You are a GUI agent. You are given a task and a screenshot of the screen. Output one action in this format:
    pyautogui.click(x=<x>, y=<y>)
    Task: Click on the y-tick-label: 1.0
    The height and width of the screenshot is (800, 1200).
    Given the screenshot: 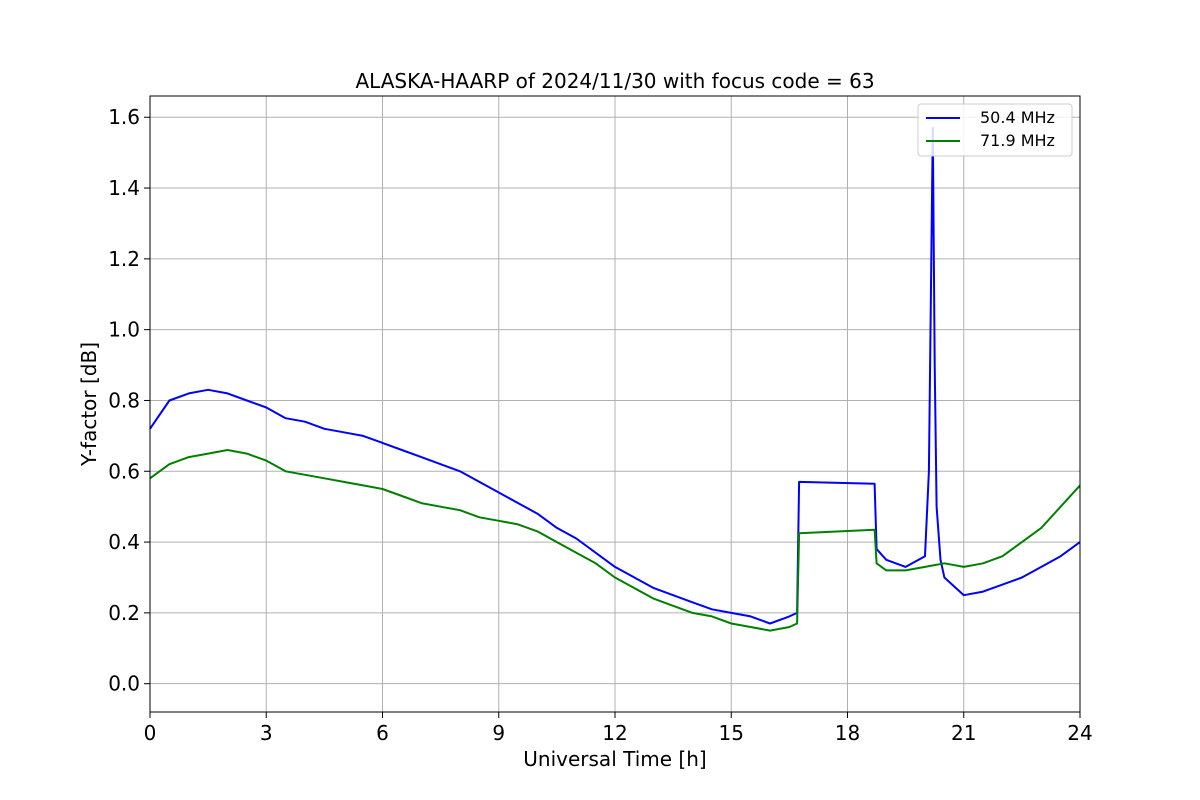 What is the action you would take?
    pyautogui.click(x=124, y=330)
    